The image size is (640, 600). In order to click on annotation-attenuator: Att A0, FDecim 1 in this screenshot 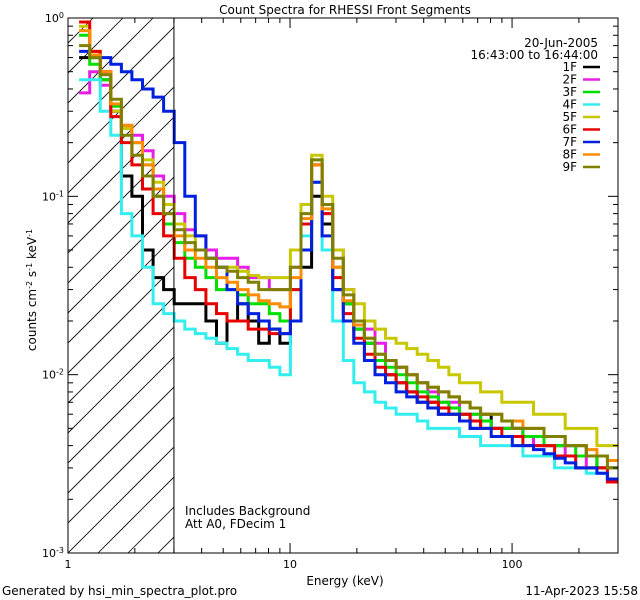, I will do `click(235, 524)`.